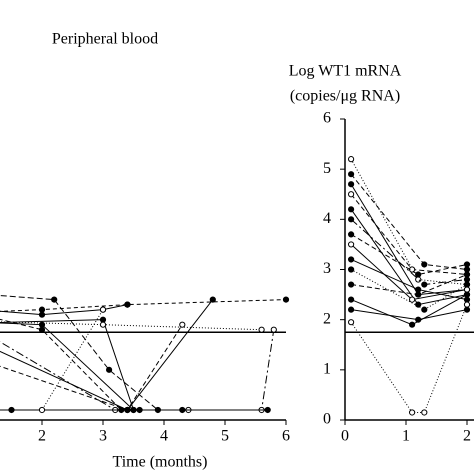 The height and width of the screenshot is (474, 474). Describe the element at coordinates (345, 71) in the screenshot. I see `y-axis-label: Log WT1 mRNA` at that location.